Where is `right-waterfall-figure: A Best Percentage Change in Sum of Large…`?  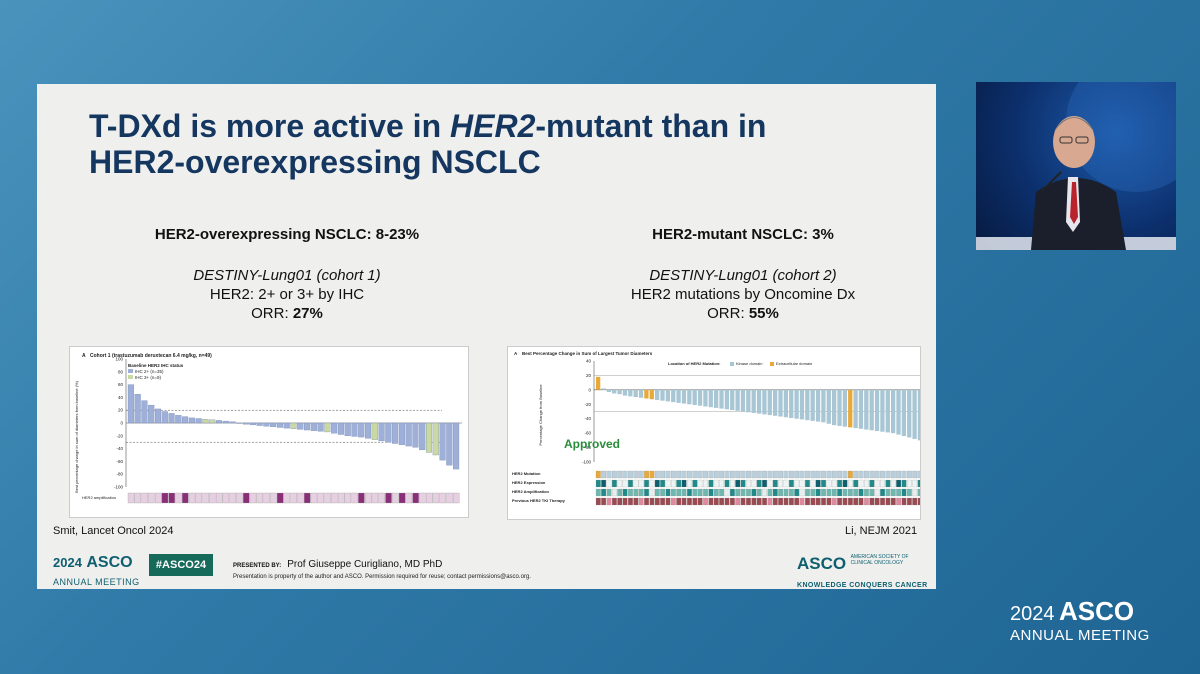 right-waterfall-figure: A Best Percentage Change in Sum of Large… is located at coordinates (721, 433).